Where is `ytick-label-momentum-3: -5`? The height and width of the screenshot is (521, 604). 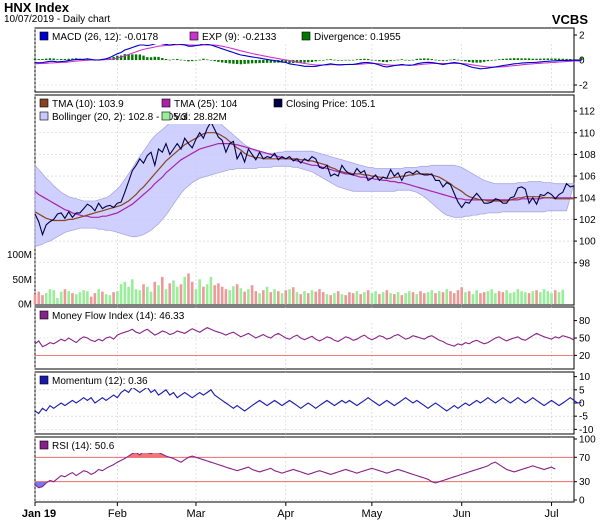
ytick-label-momentum-3: -5 is located at coordinates (583, 417).